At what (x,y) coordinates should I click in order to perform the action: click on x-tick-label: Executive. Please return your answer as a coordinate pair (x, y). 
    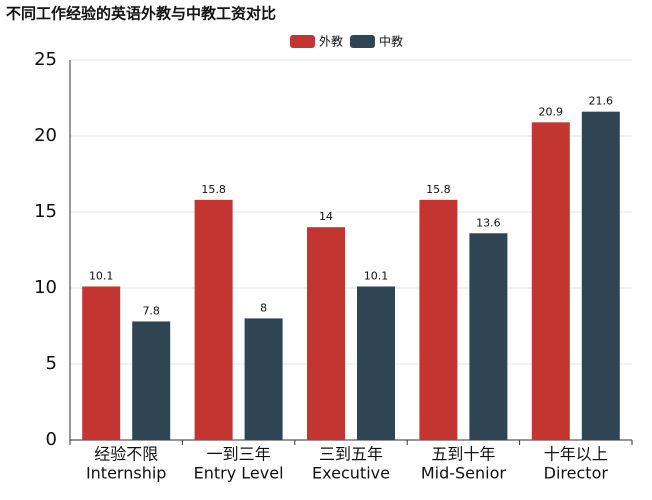
    Looking at the image, I should click on (351, 473).